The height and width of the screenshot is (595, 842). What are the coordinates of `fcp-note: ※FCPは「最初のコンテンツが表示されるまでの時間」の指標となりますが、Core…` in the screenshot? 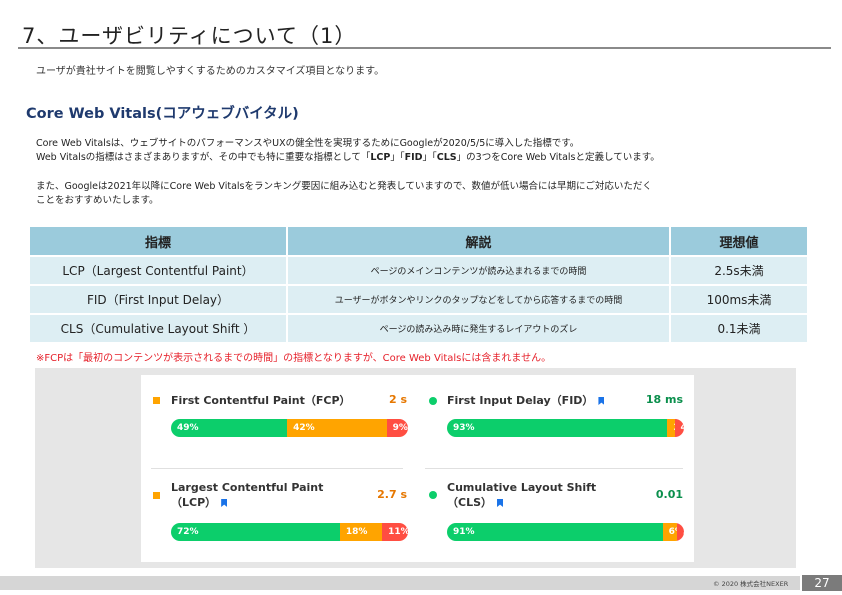 It's located at (294, 358).